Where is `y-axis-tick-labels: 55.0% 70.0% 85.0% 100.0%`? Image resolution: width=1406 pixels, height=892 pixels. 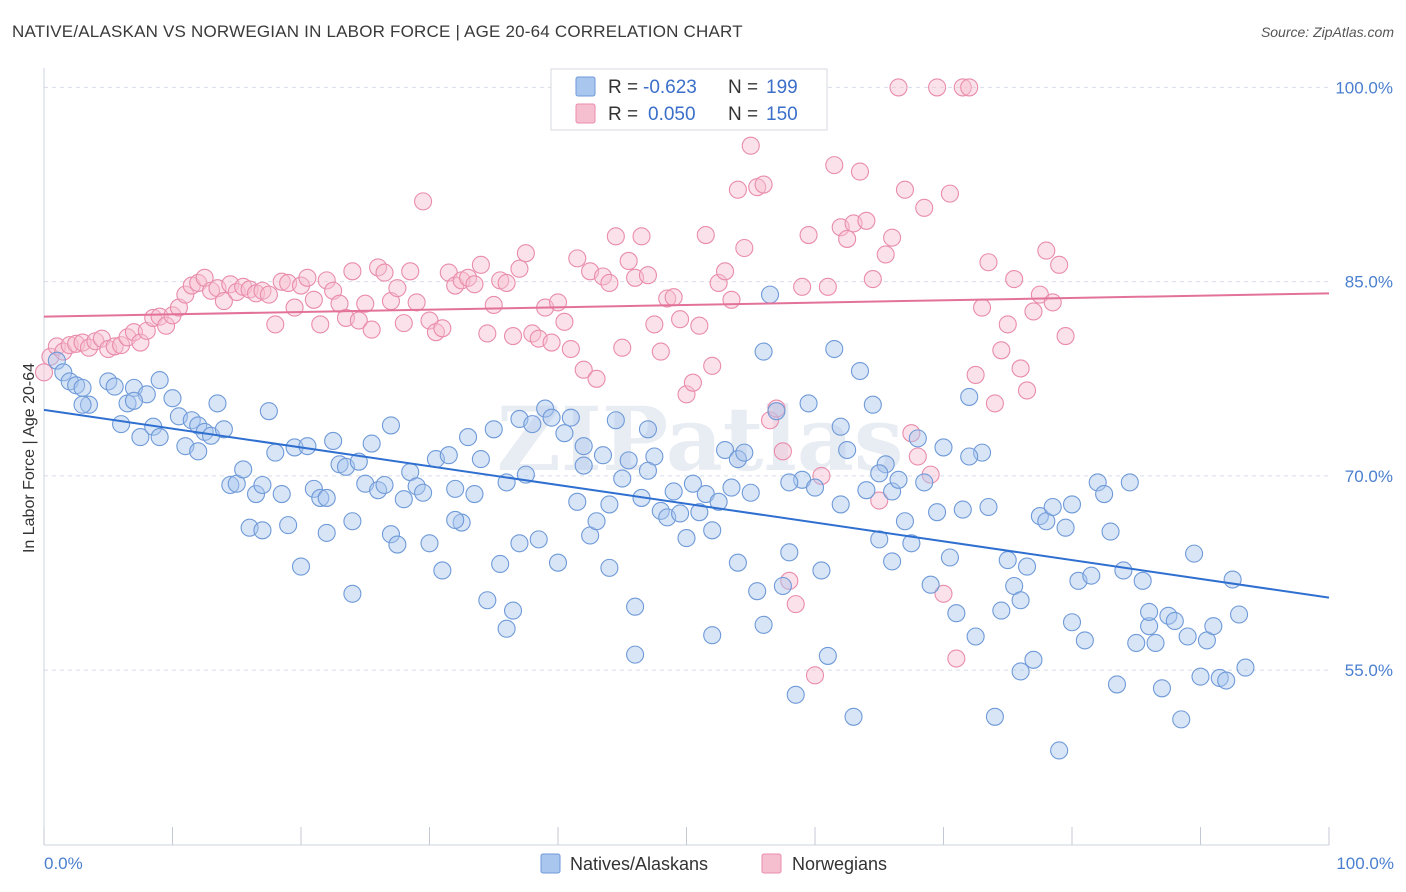
y-axis-tick-labels: 55.0% 70.0% 85.0% 100.0% is located at coordinates (1364, 379).